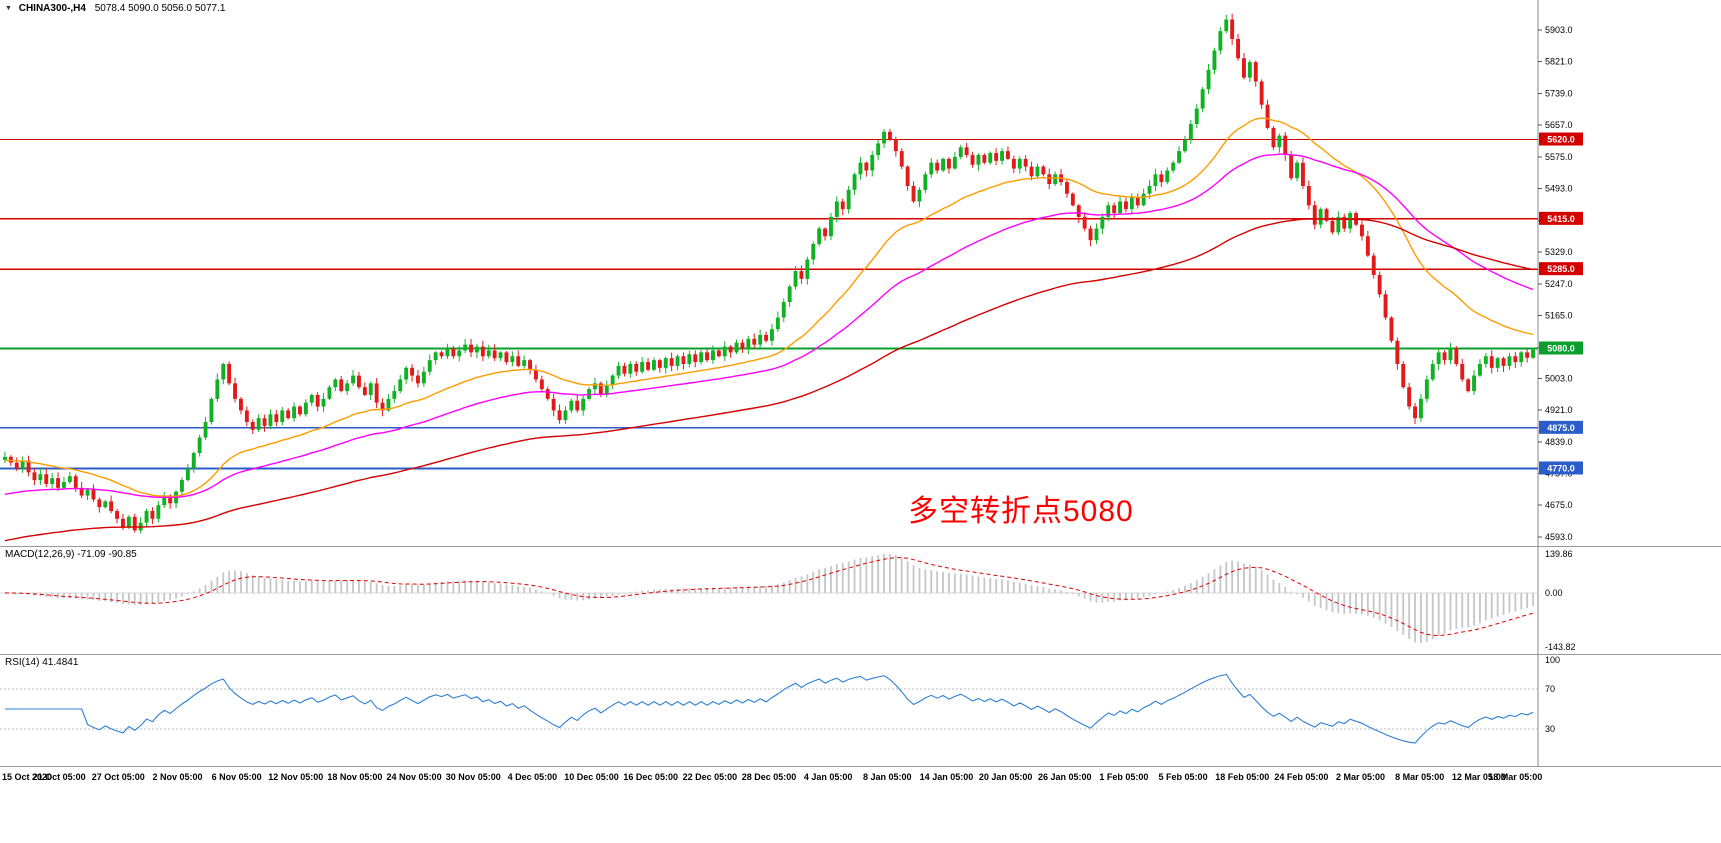 This screenshot has height=843, width=1721. Describe the element at coordinates (473, 777) in the screenshot. I see `time-tick-label: 30 Nov 05:00` at that location.